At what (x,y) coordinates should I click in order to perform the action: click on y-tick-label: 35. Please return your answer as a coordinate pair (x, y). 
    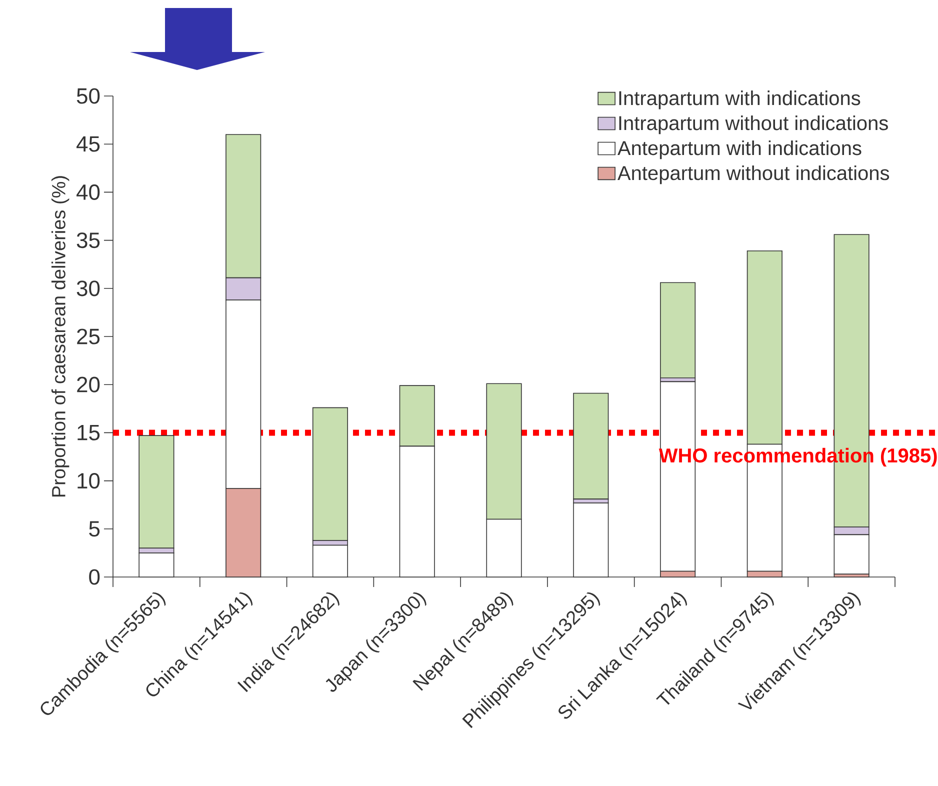
    Looking at the image, I should click on (88, 240).